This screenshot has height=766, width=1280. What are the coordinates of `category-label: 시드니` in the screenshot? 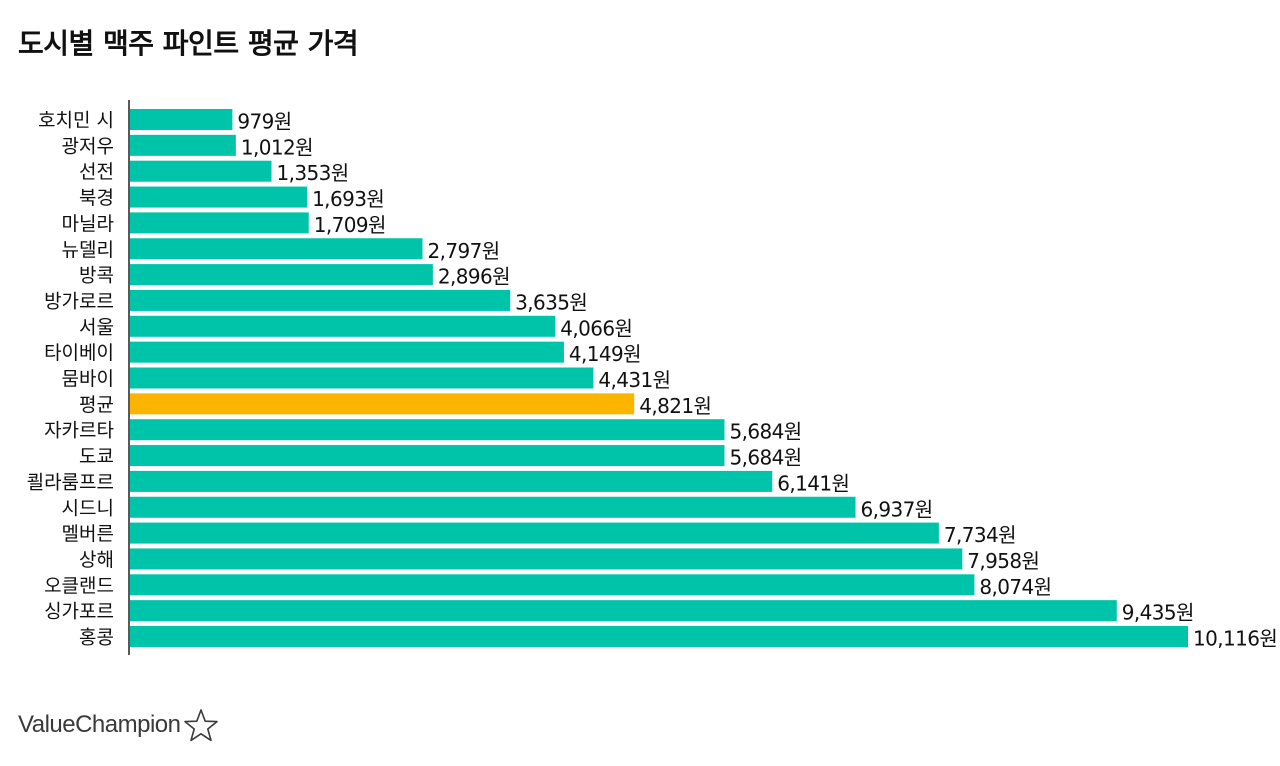 It's located at (88, 508).